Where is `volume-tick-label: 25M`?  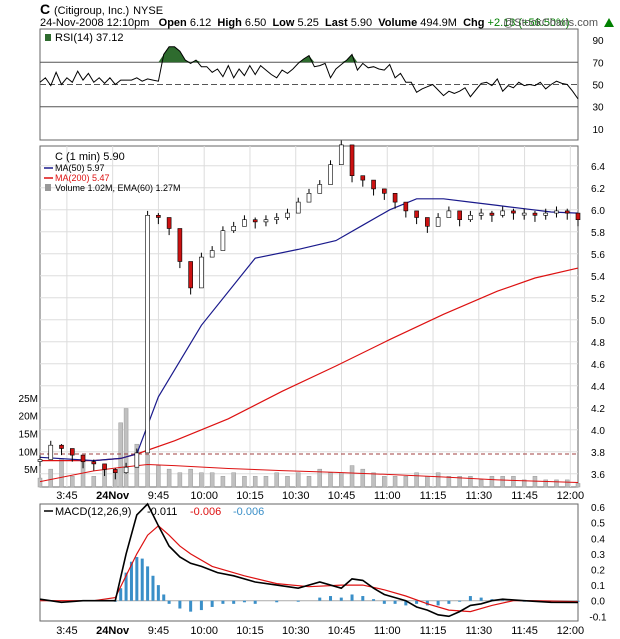 volume-tick-label: 25M is located at coordinates (28, 399).